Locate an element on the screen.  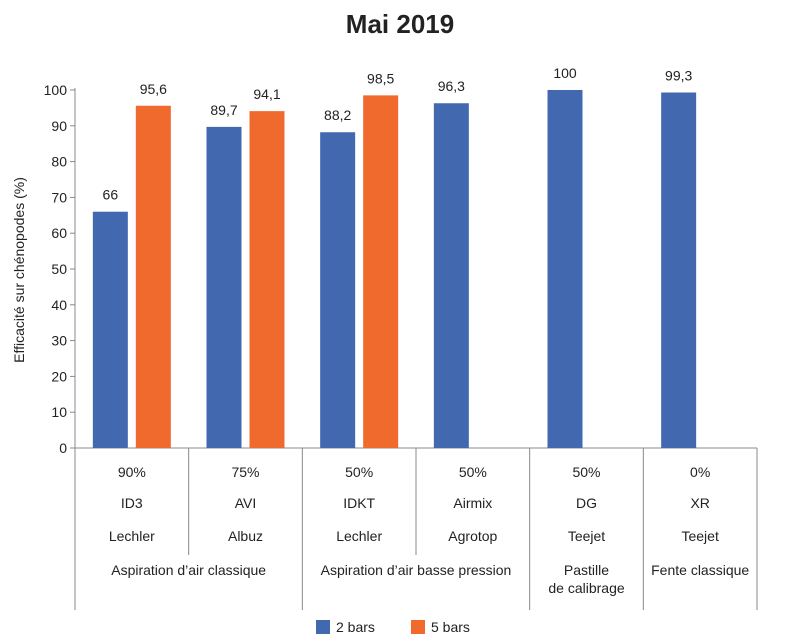
category-model-label: DG is located at coordinates (586, 503).